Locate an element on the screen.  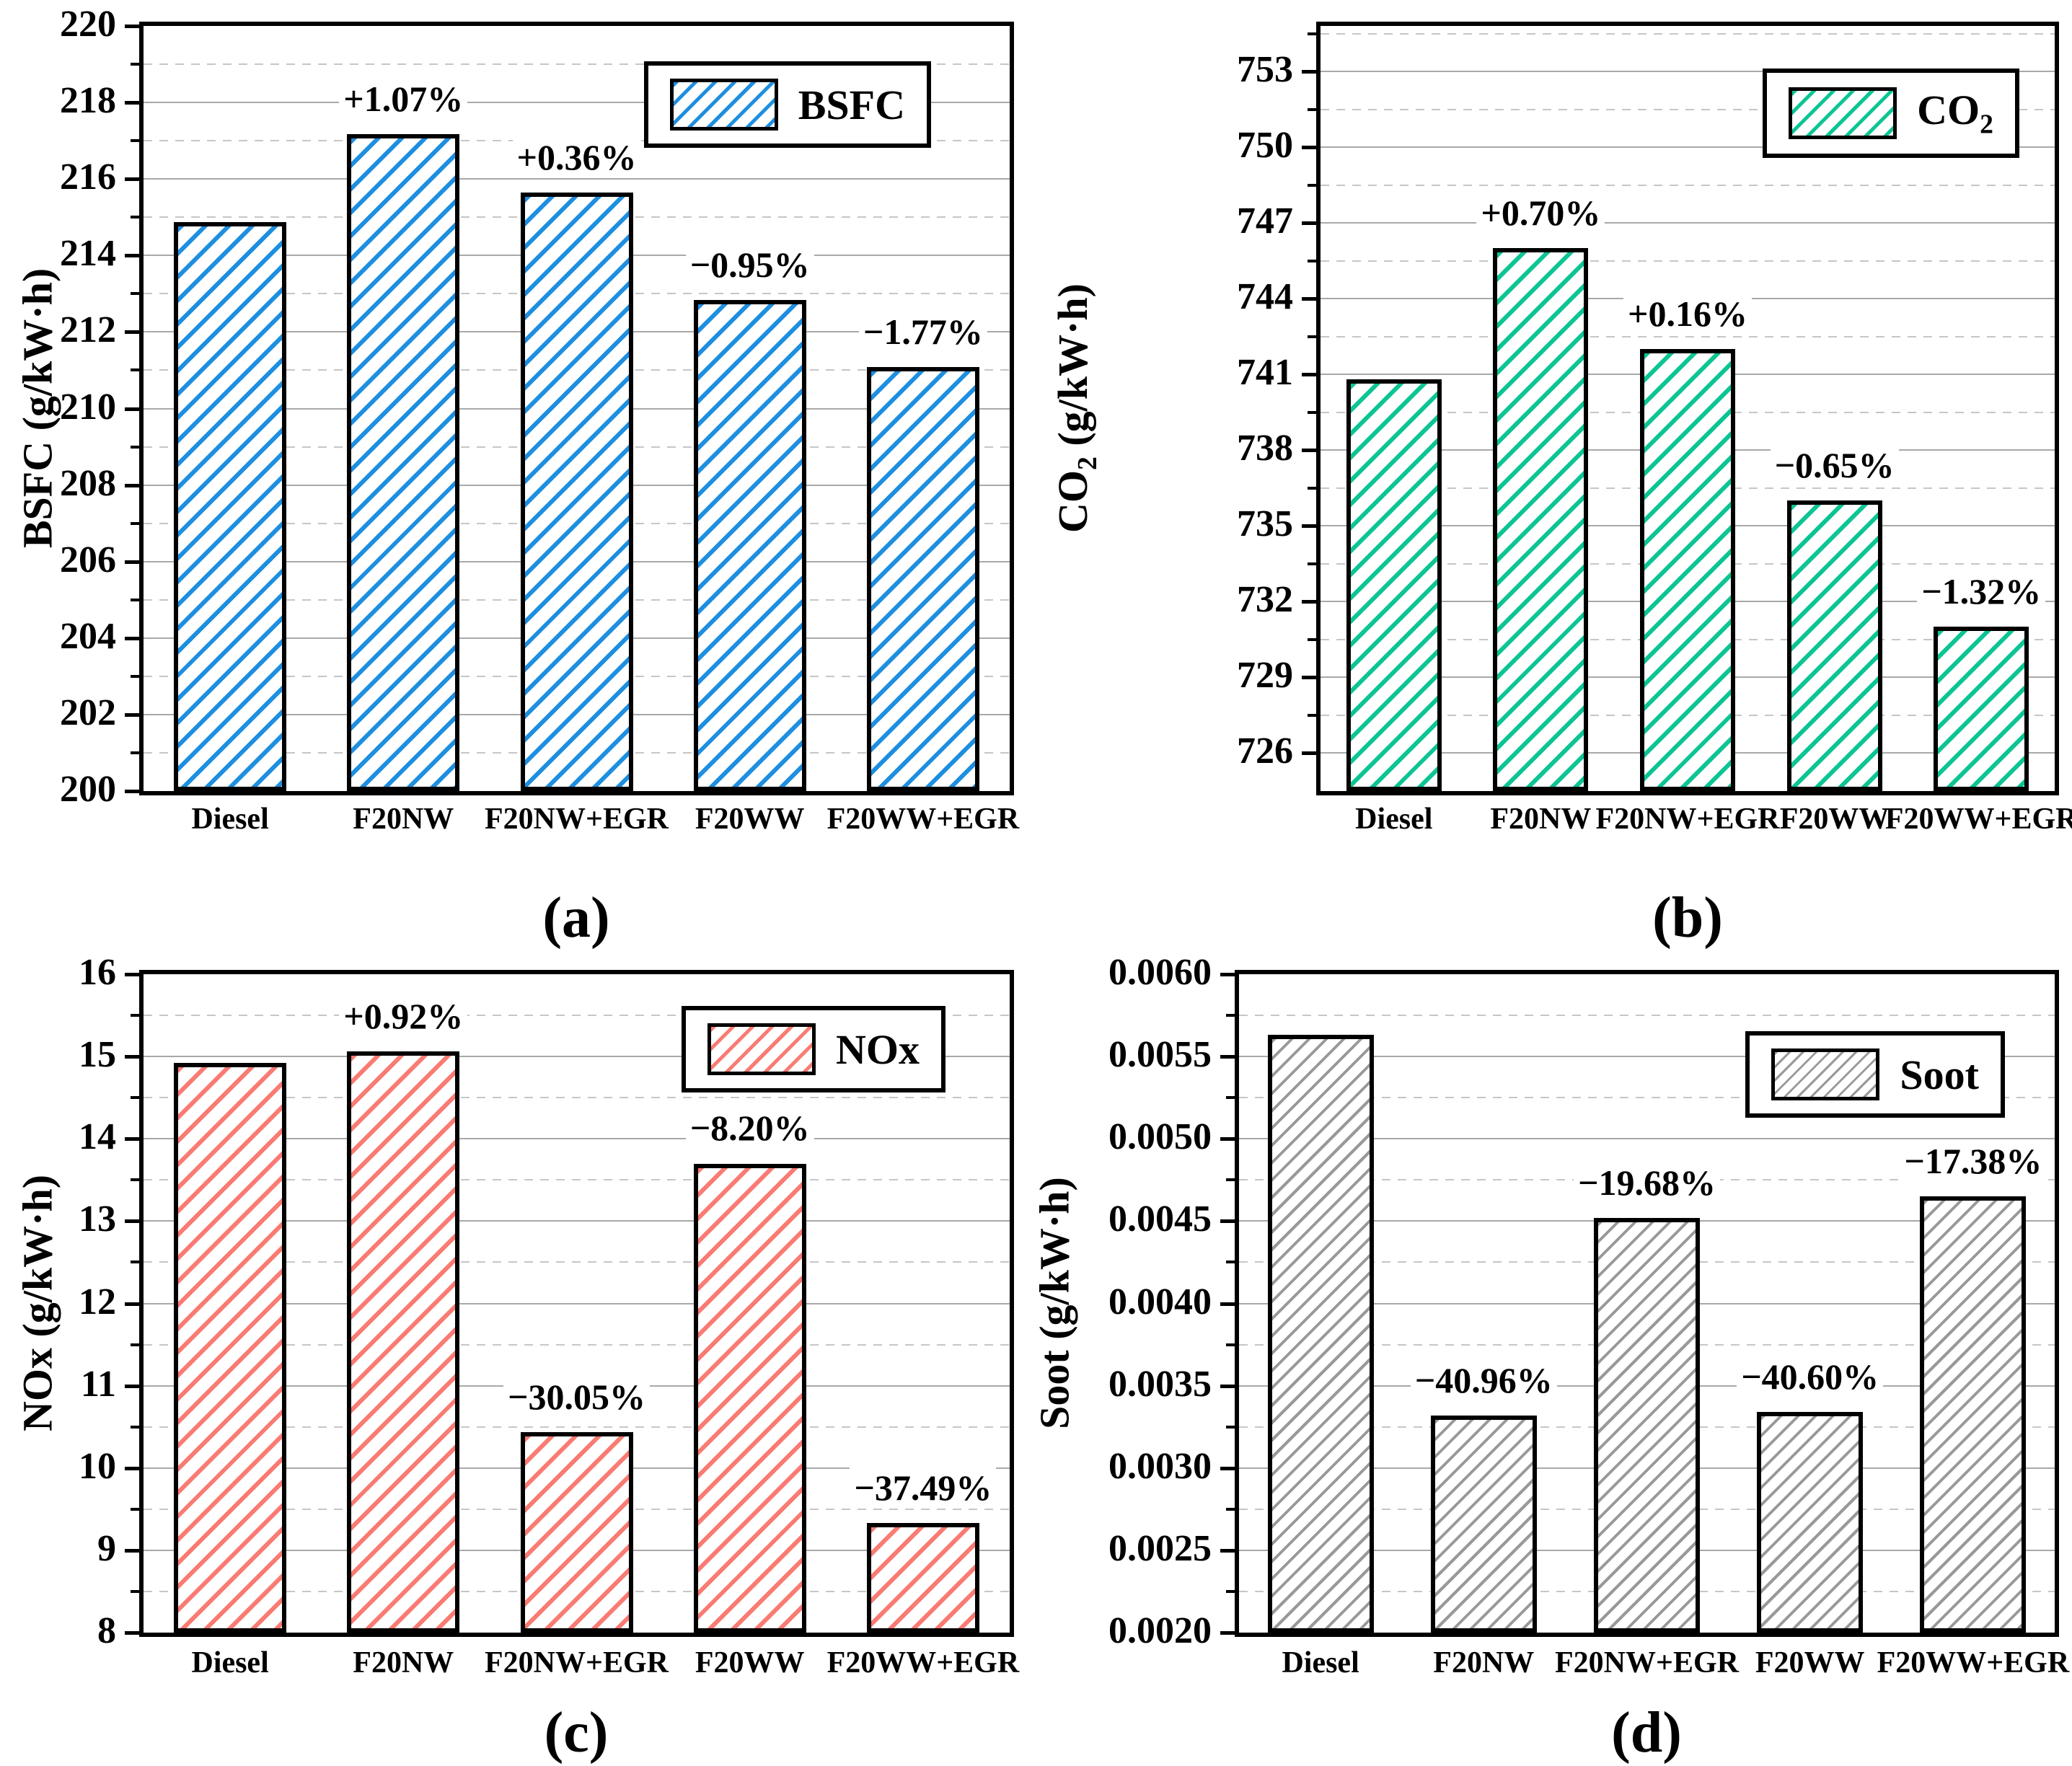
percent-change-text: +0.36% is located at coordinates (576, 156).